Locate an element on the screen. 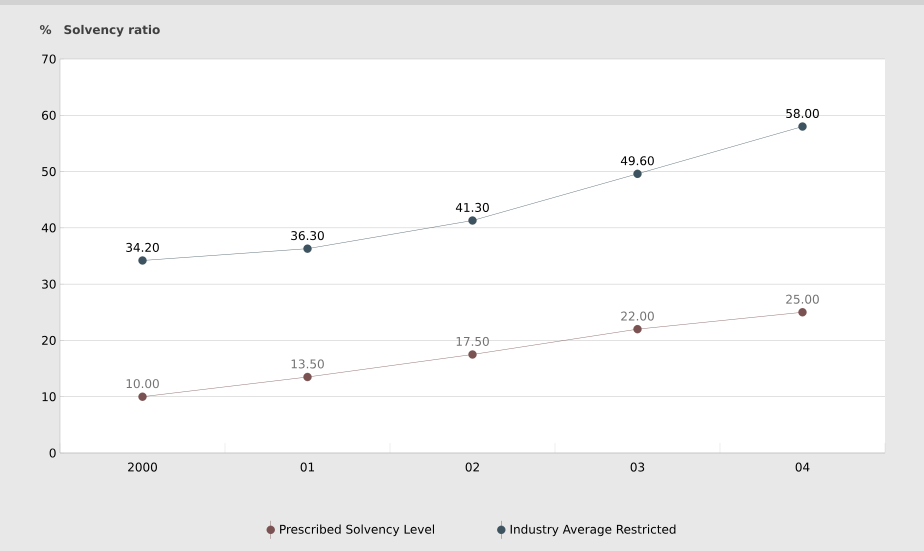  y-tick-label: 10 is located at coordinates (49, 397).